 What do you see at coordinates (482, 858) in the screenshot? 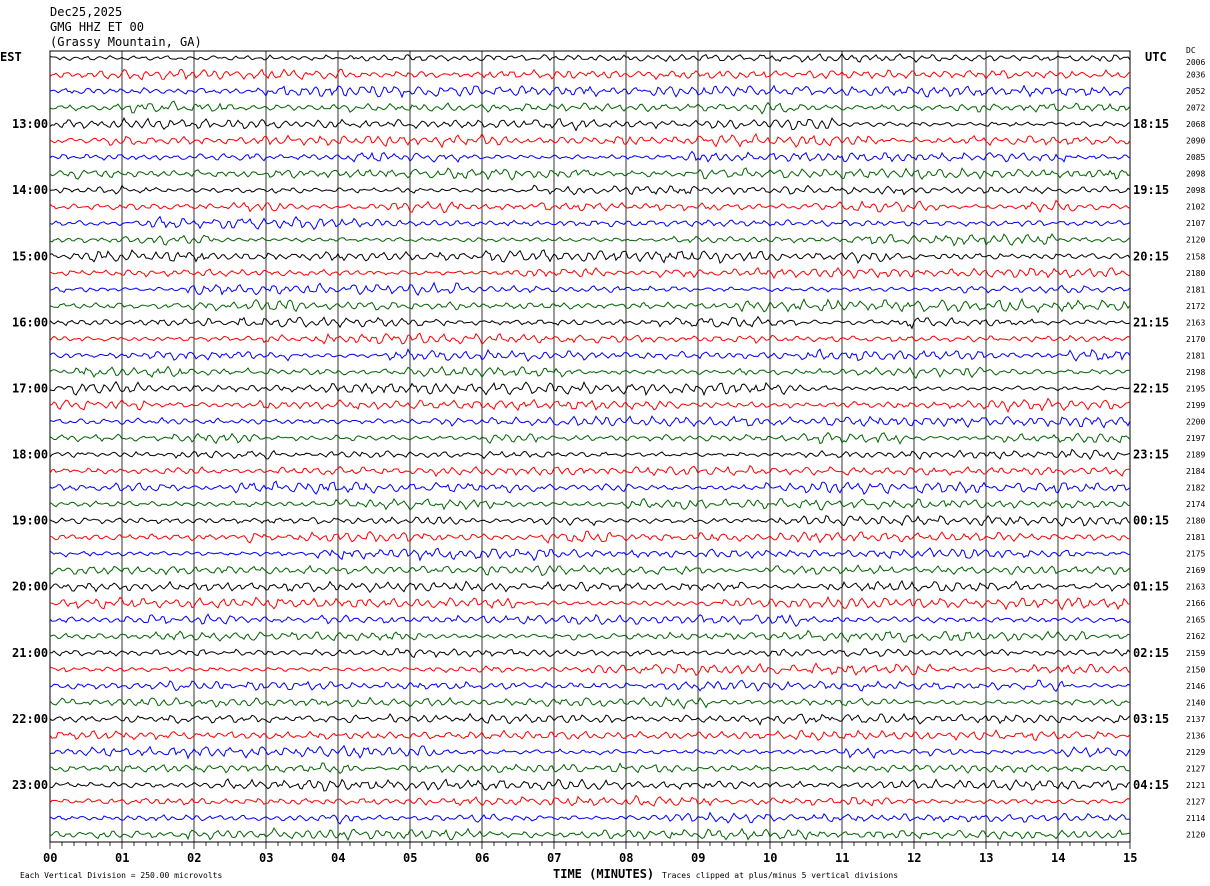
I see `x-tick-label: 06` at bounding box center [482, 858].